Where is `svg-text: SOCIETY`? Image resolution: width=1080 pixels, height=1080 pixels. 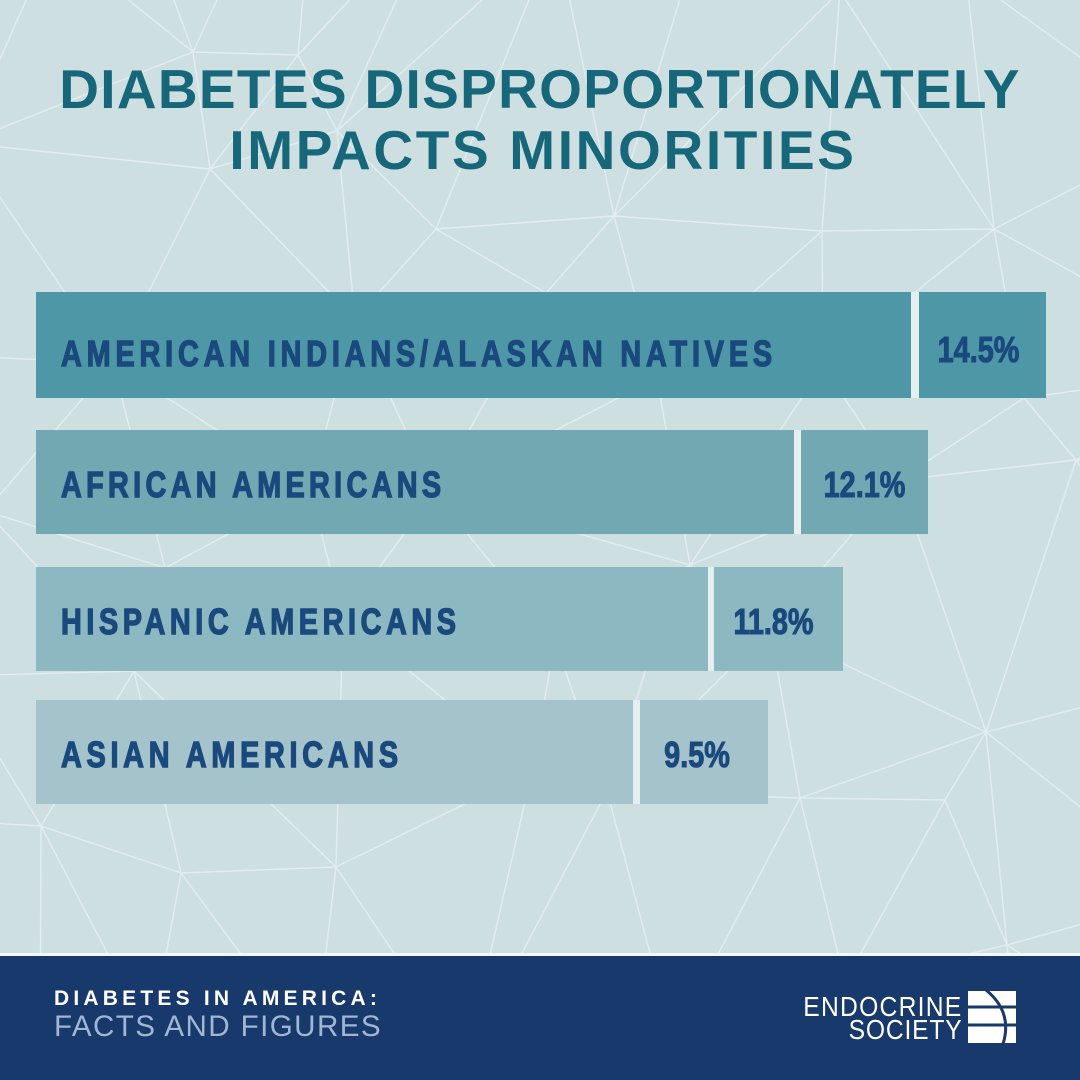 svg-text: SOCIETY is located at coordinates (906, 1030).